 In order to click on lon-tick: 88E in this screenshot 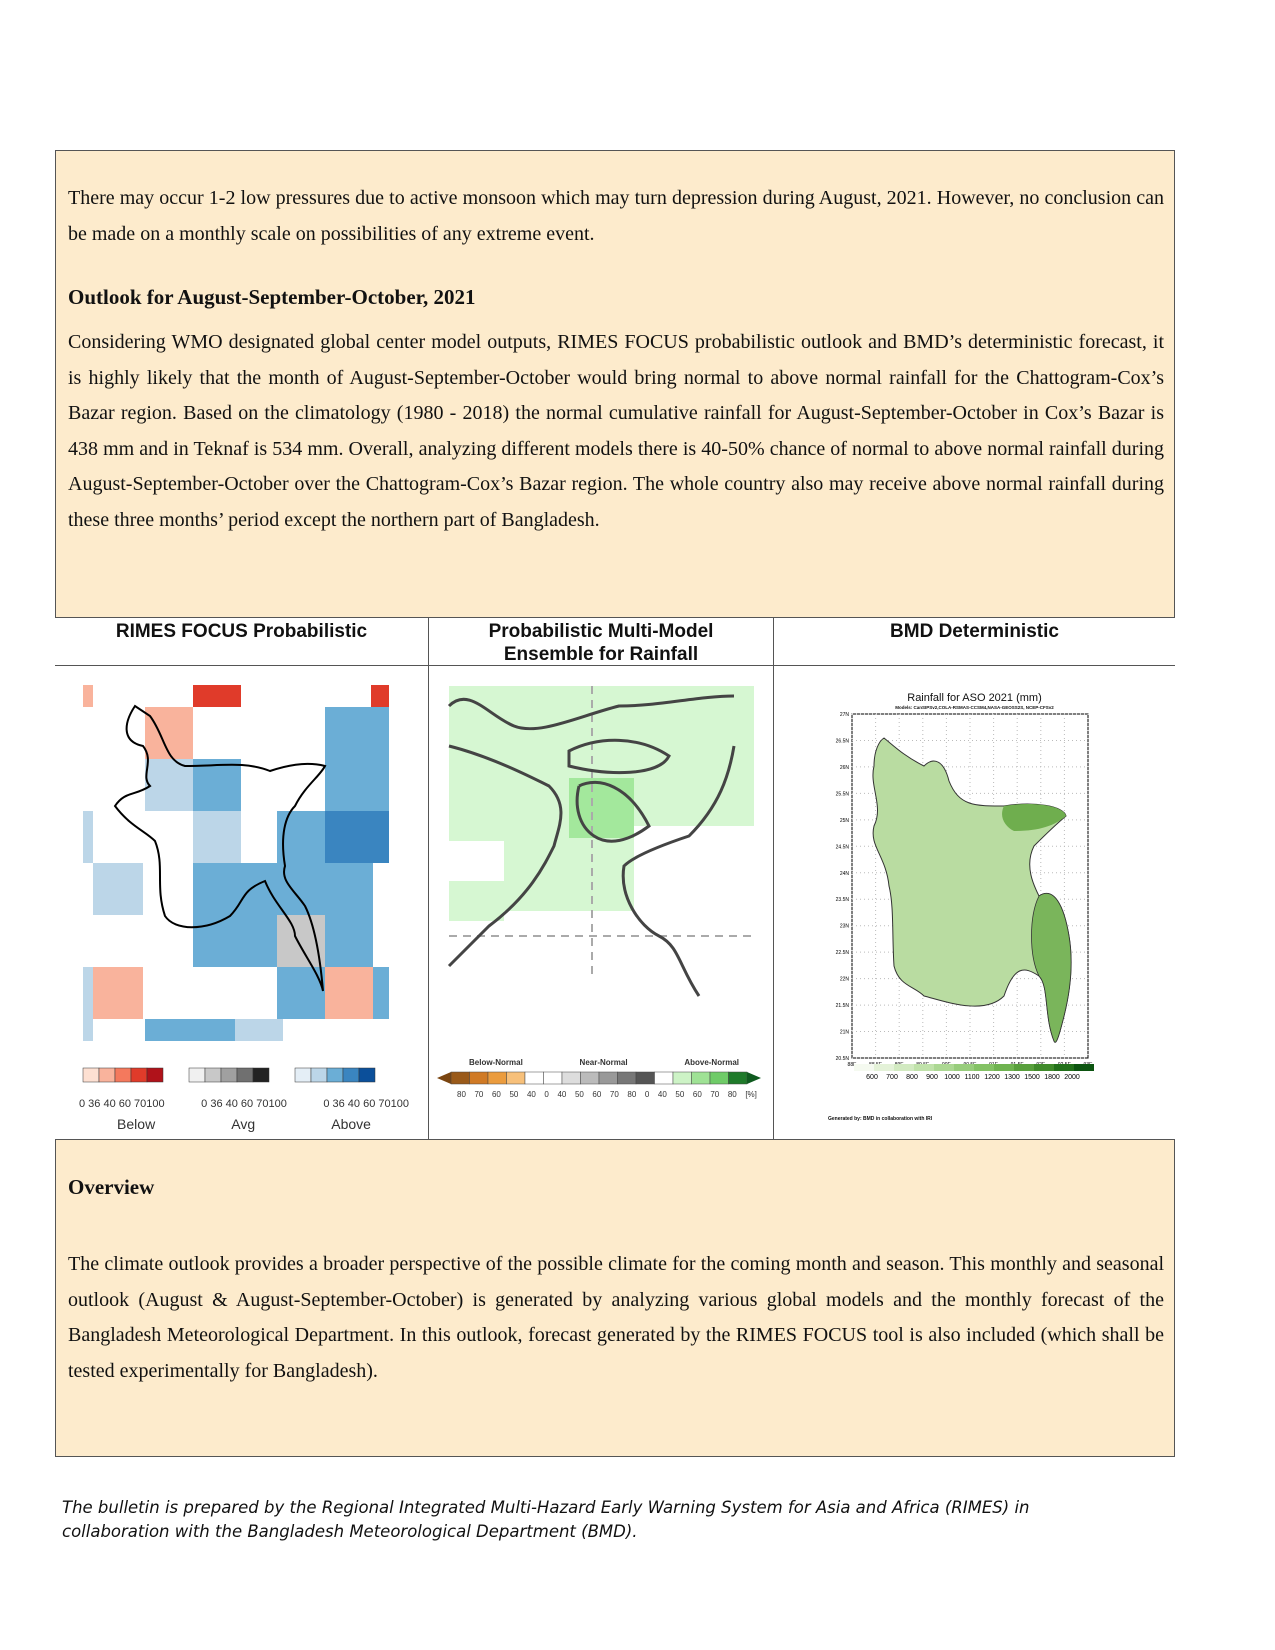, I will do `click(853, 1065)`.